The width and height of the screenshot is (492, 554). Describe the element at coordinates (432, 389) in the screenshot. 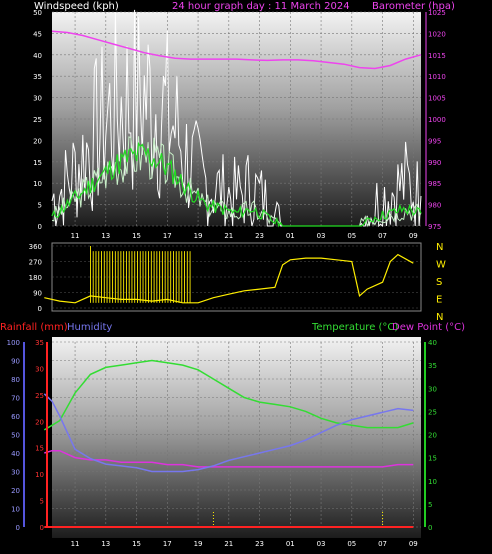

I see `temperature-tick-label: 30` at that location.